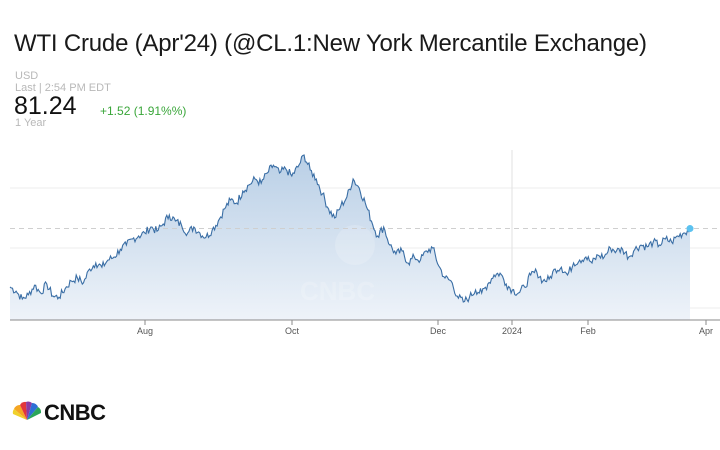  Describe the element at coordinates (143, 111) in the screenshot. I see `price-change: +1.52 (1.91%%)` at that location.